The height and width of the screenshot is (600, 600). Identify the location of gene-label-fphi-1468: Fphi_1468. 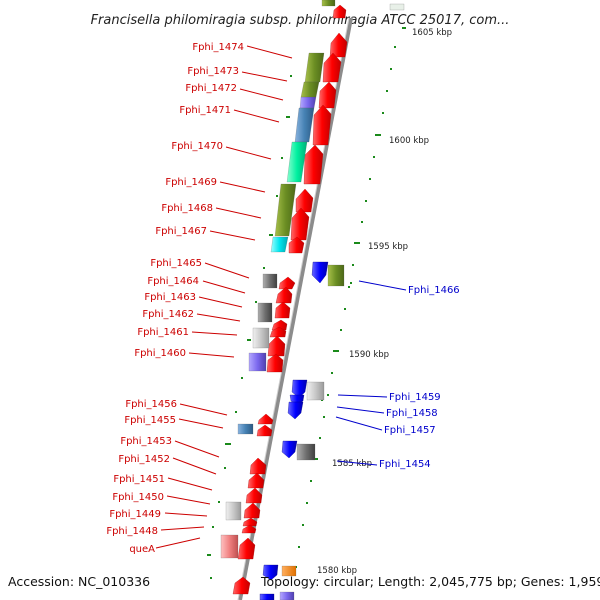
(187, 208).